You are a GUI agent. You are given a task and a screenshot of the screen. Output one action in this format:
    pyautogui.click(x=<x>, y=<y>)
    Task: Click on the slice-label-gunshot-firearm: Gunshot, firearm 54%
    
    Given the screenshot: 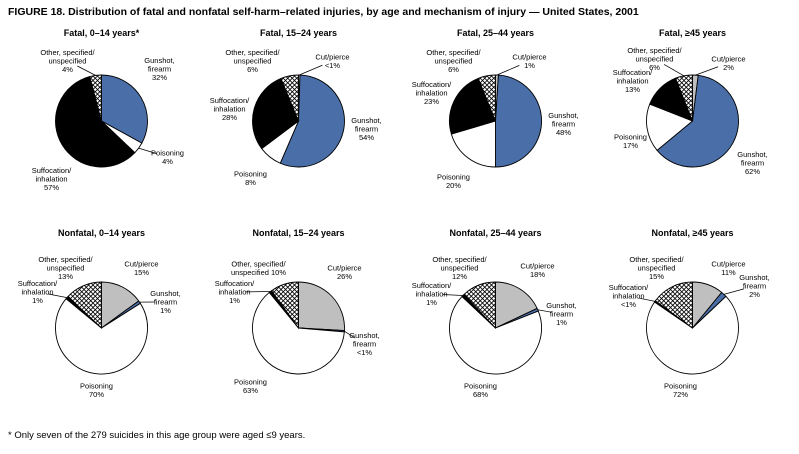 What is the action you would take?
    pyautogui.click(x=366, y=129)
    